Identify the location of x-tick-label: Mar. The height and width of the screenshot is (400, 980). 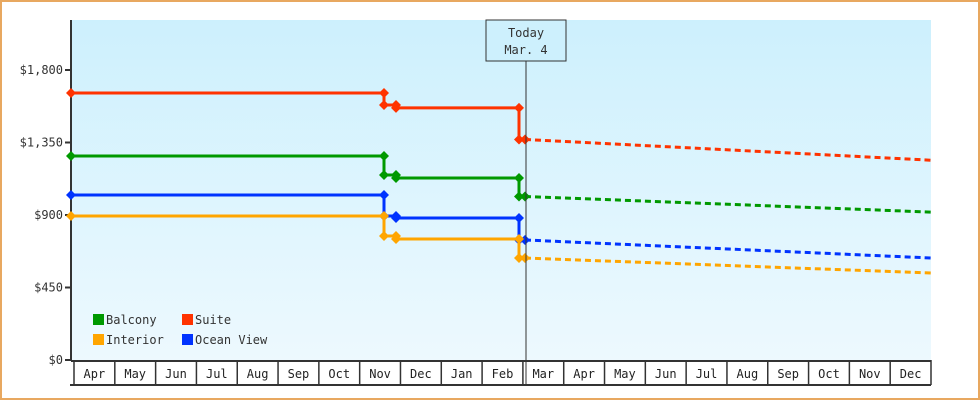
(543, 374).